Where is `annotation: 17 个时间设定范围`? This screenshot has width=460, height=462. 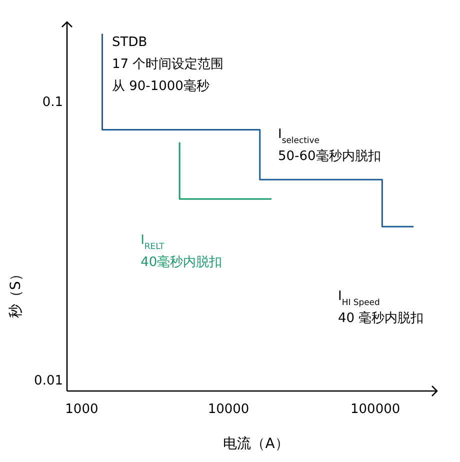
annotation: 17 个时间设定范围 is located at coordinates (168, 64).